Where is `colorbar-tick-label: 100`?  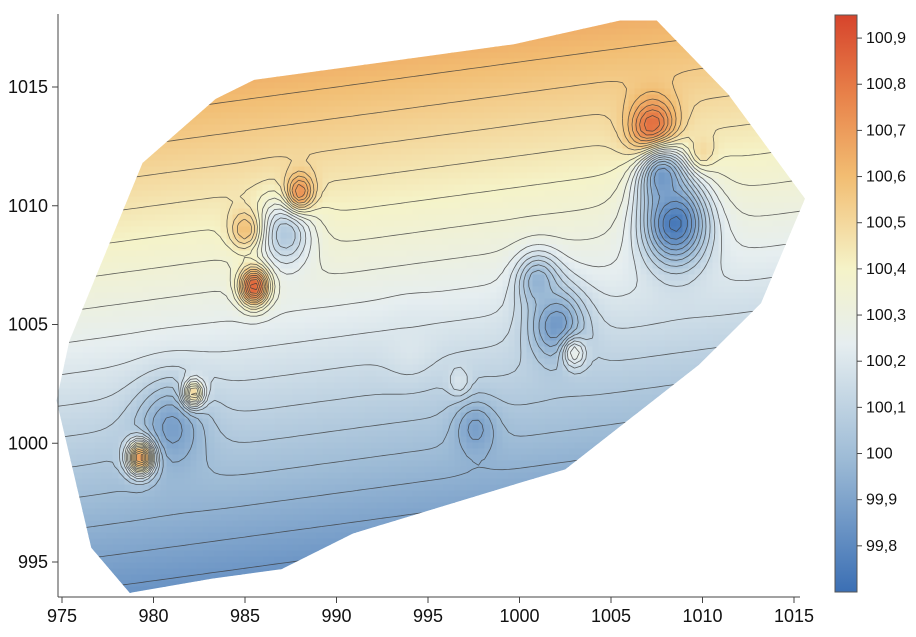 colorbar-tick-label: 100 is located at coordinates (879, 454).